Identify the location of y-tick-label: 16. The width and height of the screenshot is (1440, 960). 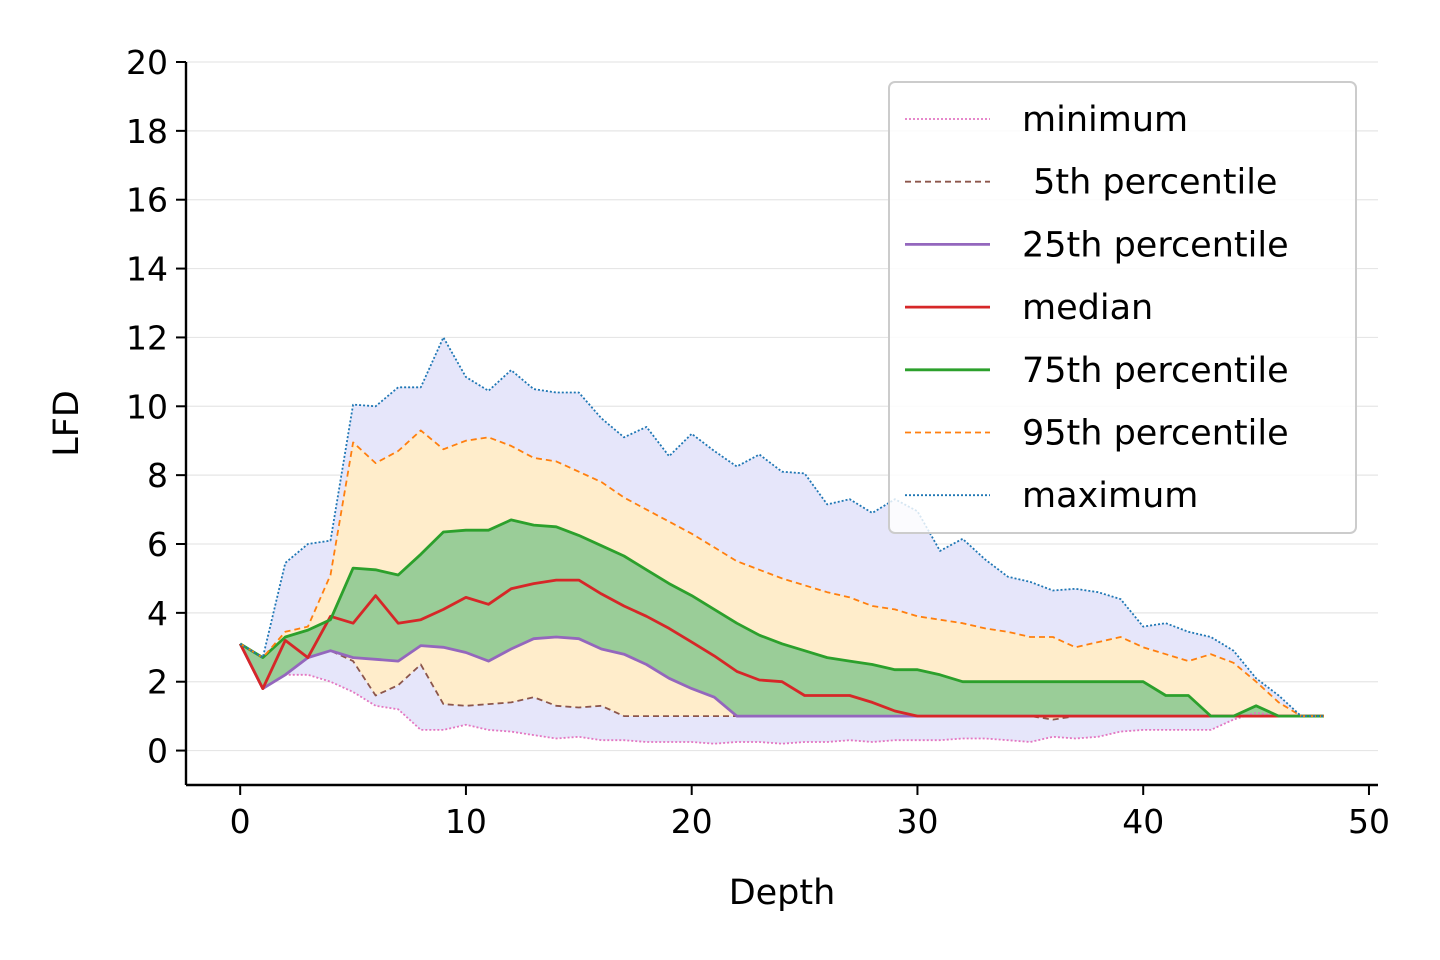
(147, 200).